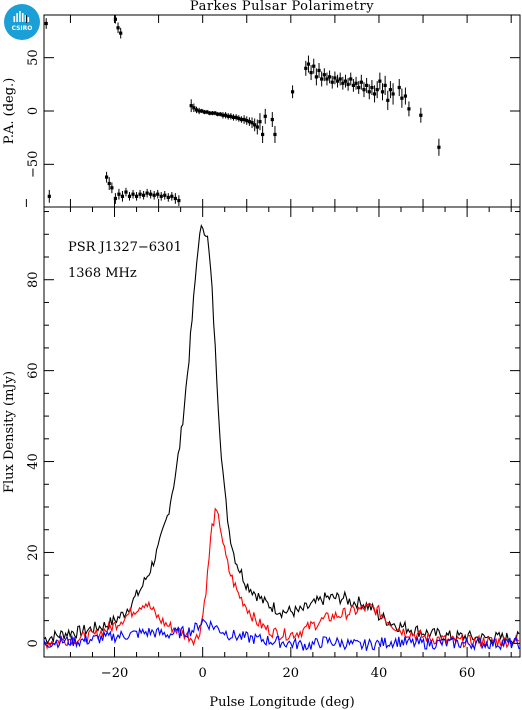  What do you see at coordinates (33, 552) in the screenshot?
I see `flux-y-tick-label: 20` at bounding box center [33, 552].